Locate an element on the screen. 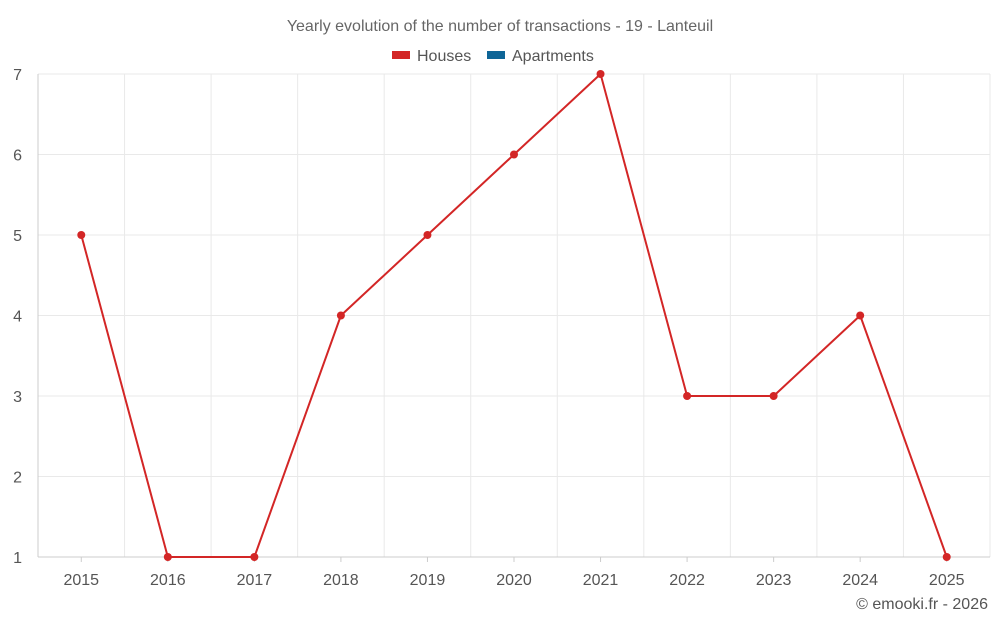 Image resolution: width=1000 pixels, height=630 pixels. legend: Houses Apartments is located at coordinates (493, 56).